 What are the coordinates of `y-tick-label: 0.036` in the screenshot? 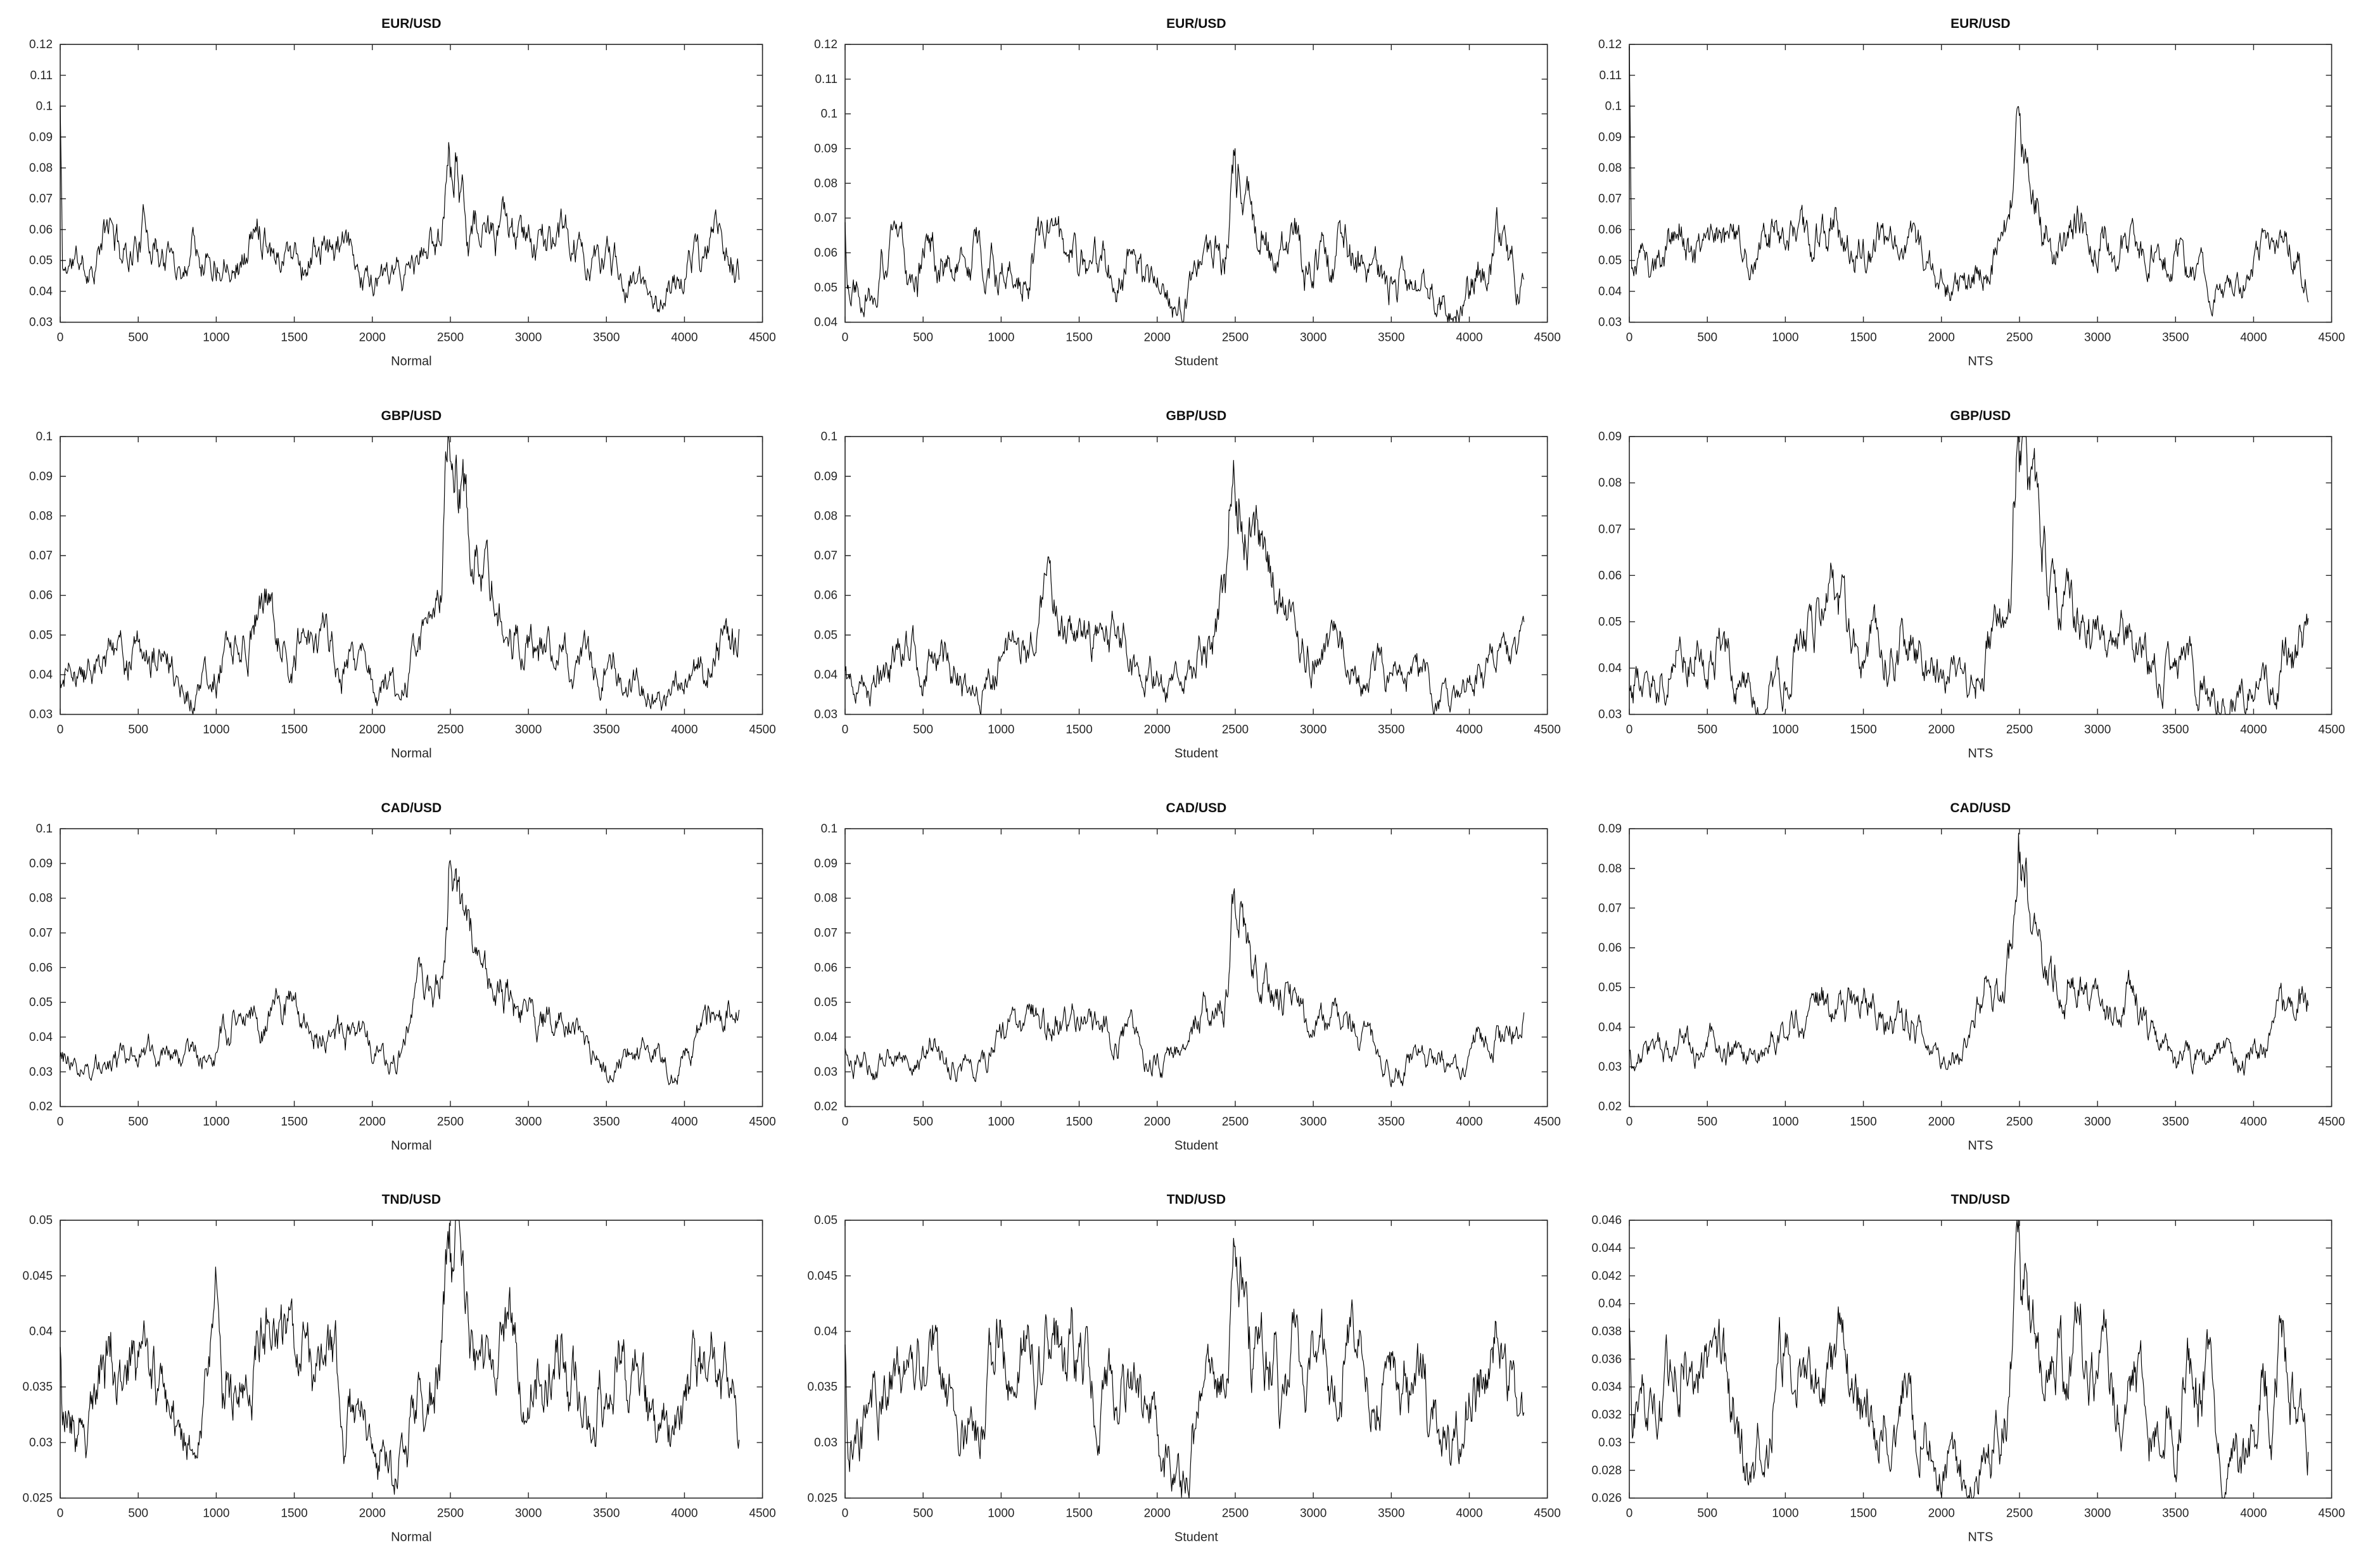 It's located at (1607, 1360).